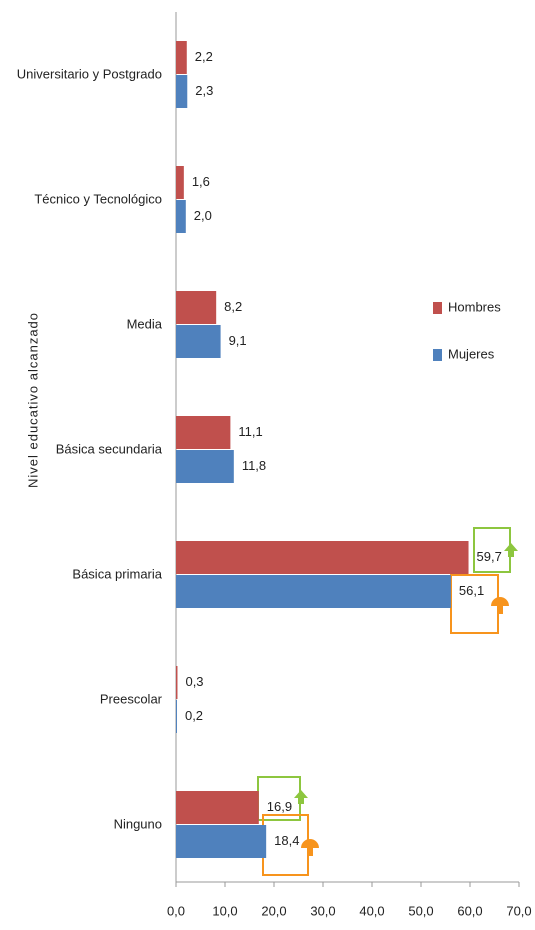  I want to click on y-tick-label: Universitario y Postgrado, so click(89, 73).